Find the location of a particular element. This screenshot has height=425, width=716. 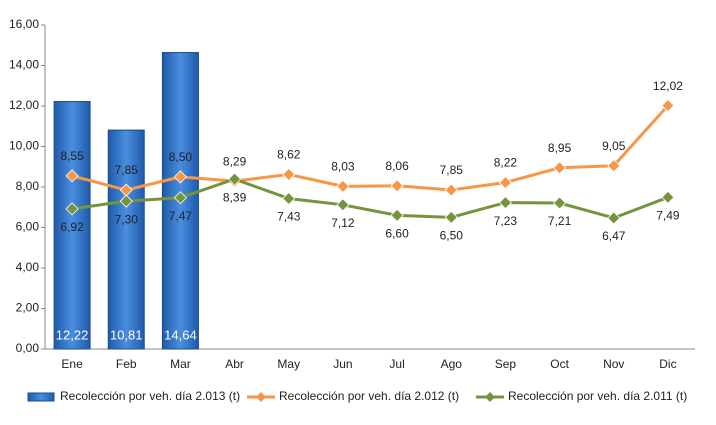

data-label: 8,22 is located at coordinates (506, 163).